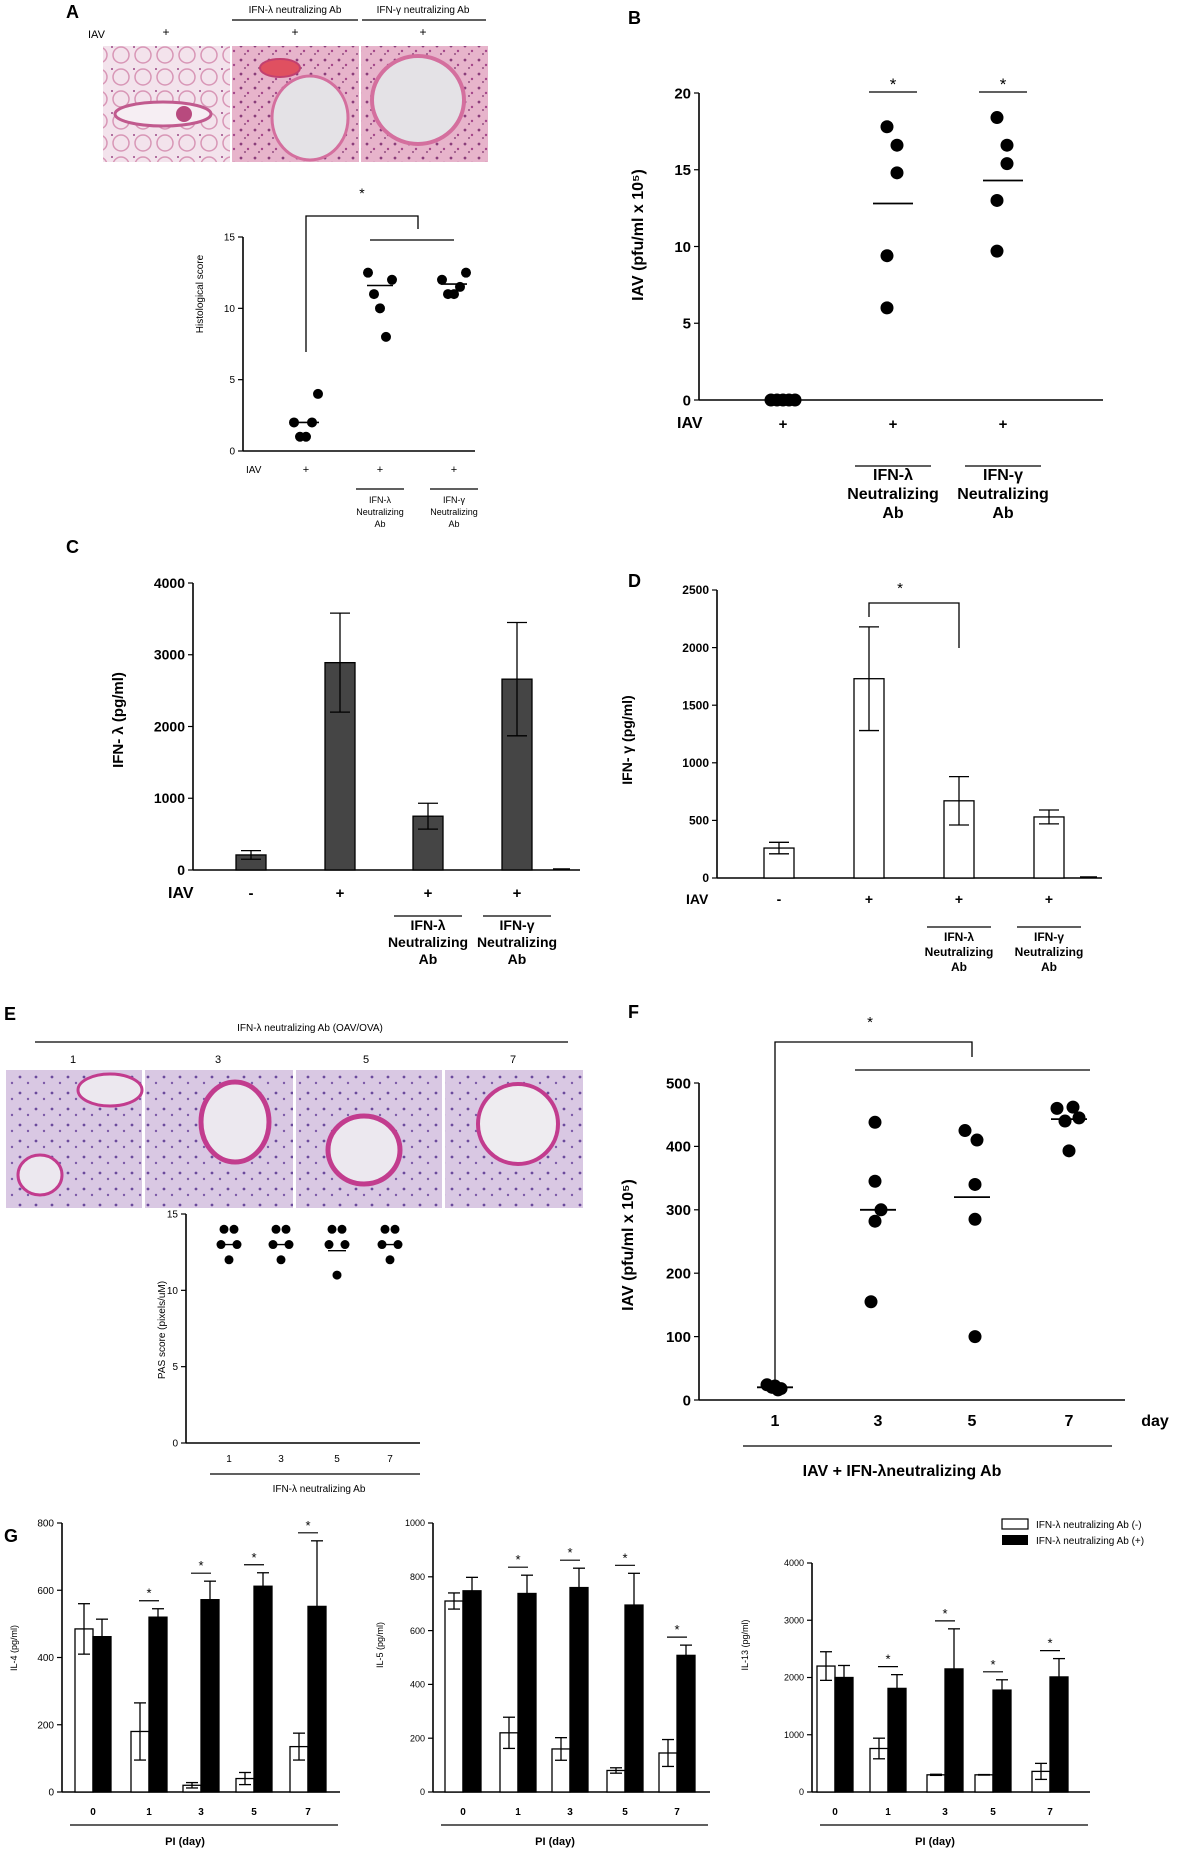  I want to click on D-ytick-label: 1500, so click(695, 705).